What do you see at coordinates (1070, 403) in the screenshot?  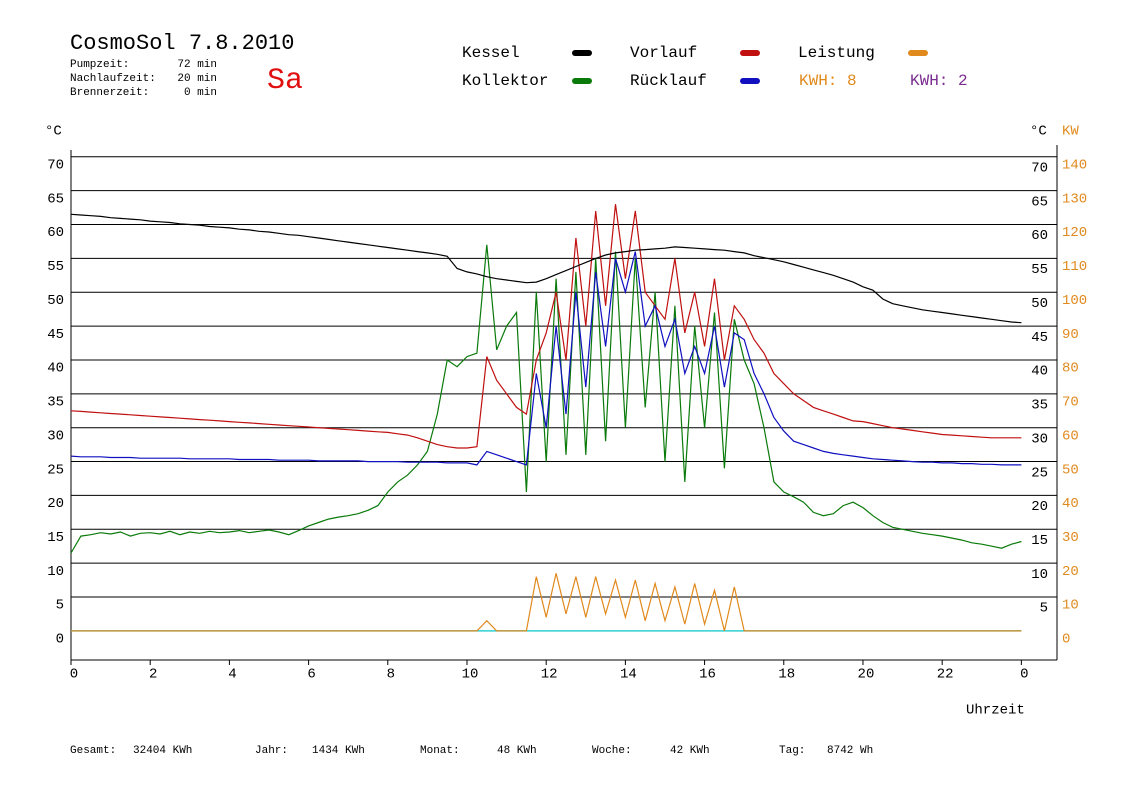 I see `y2-tick-label: 70` at bounding box center [1070, 403].